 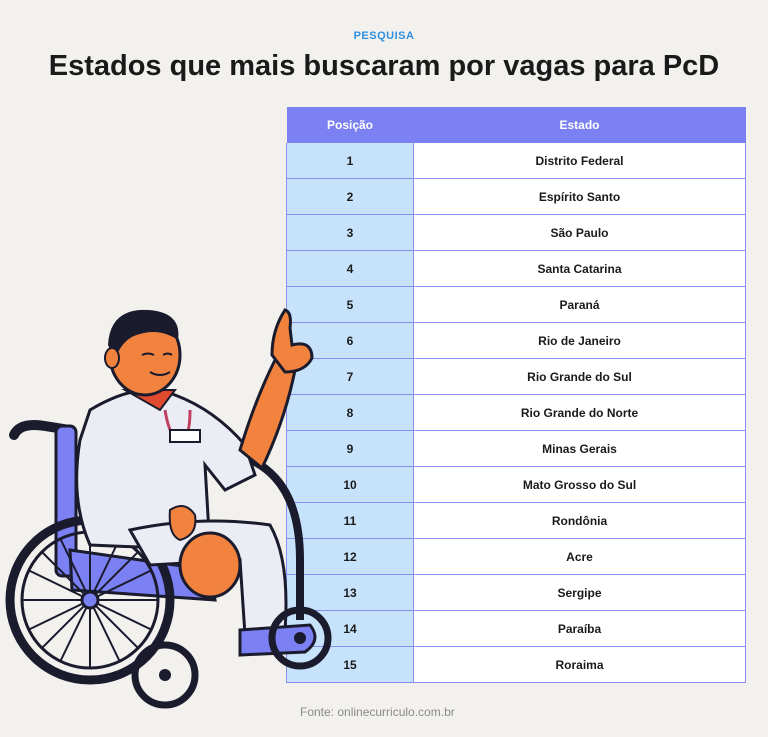 I want to click on state-cell: Mato Grosso do Sul, so click(x=579, y=484).